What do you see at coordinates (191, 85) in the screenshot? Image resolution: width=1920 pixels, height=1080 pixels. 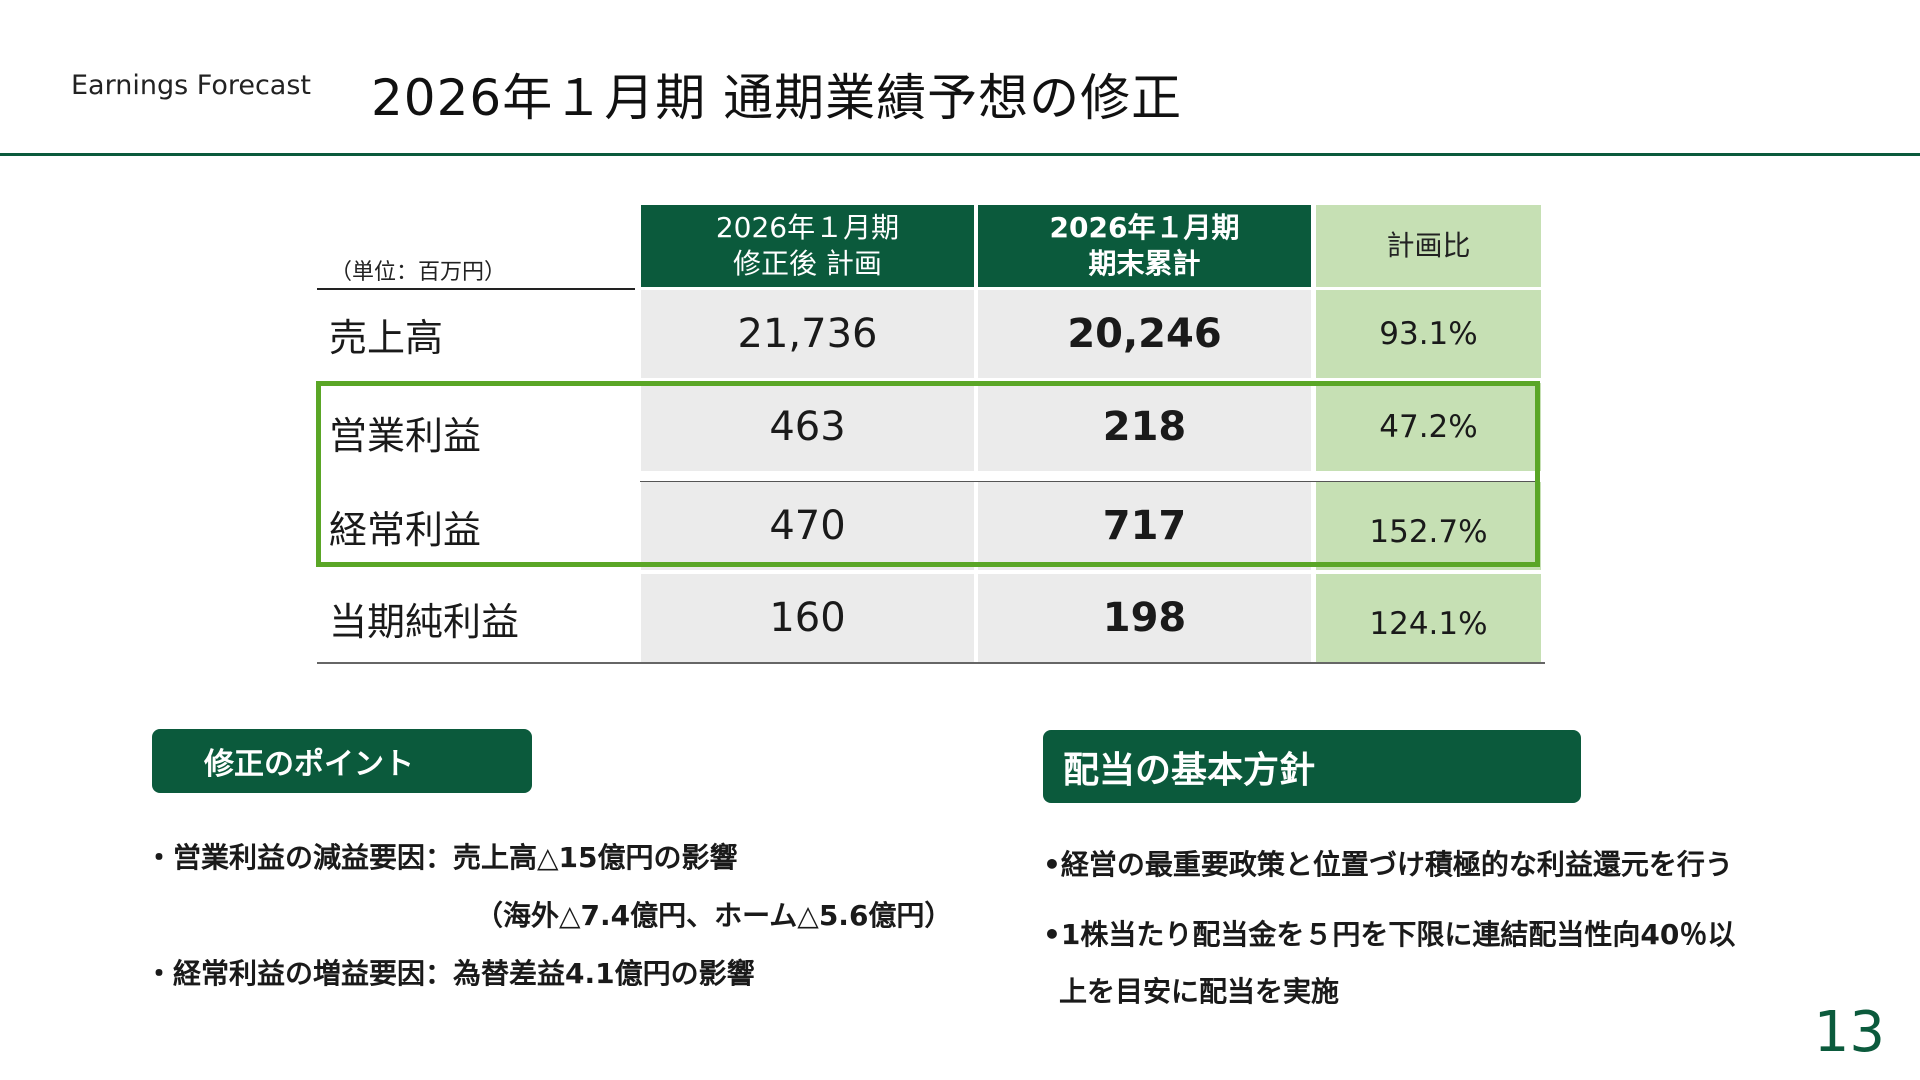 I see `header-subtitle: Earnings Forecast` at bounding box center [191, 85].